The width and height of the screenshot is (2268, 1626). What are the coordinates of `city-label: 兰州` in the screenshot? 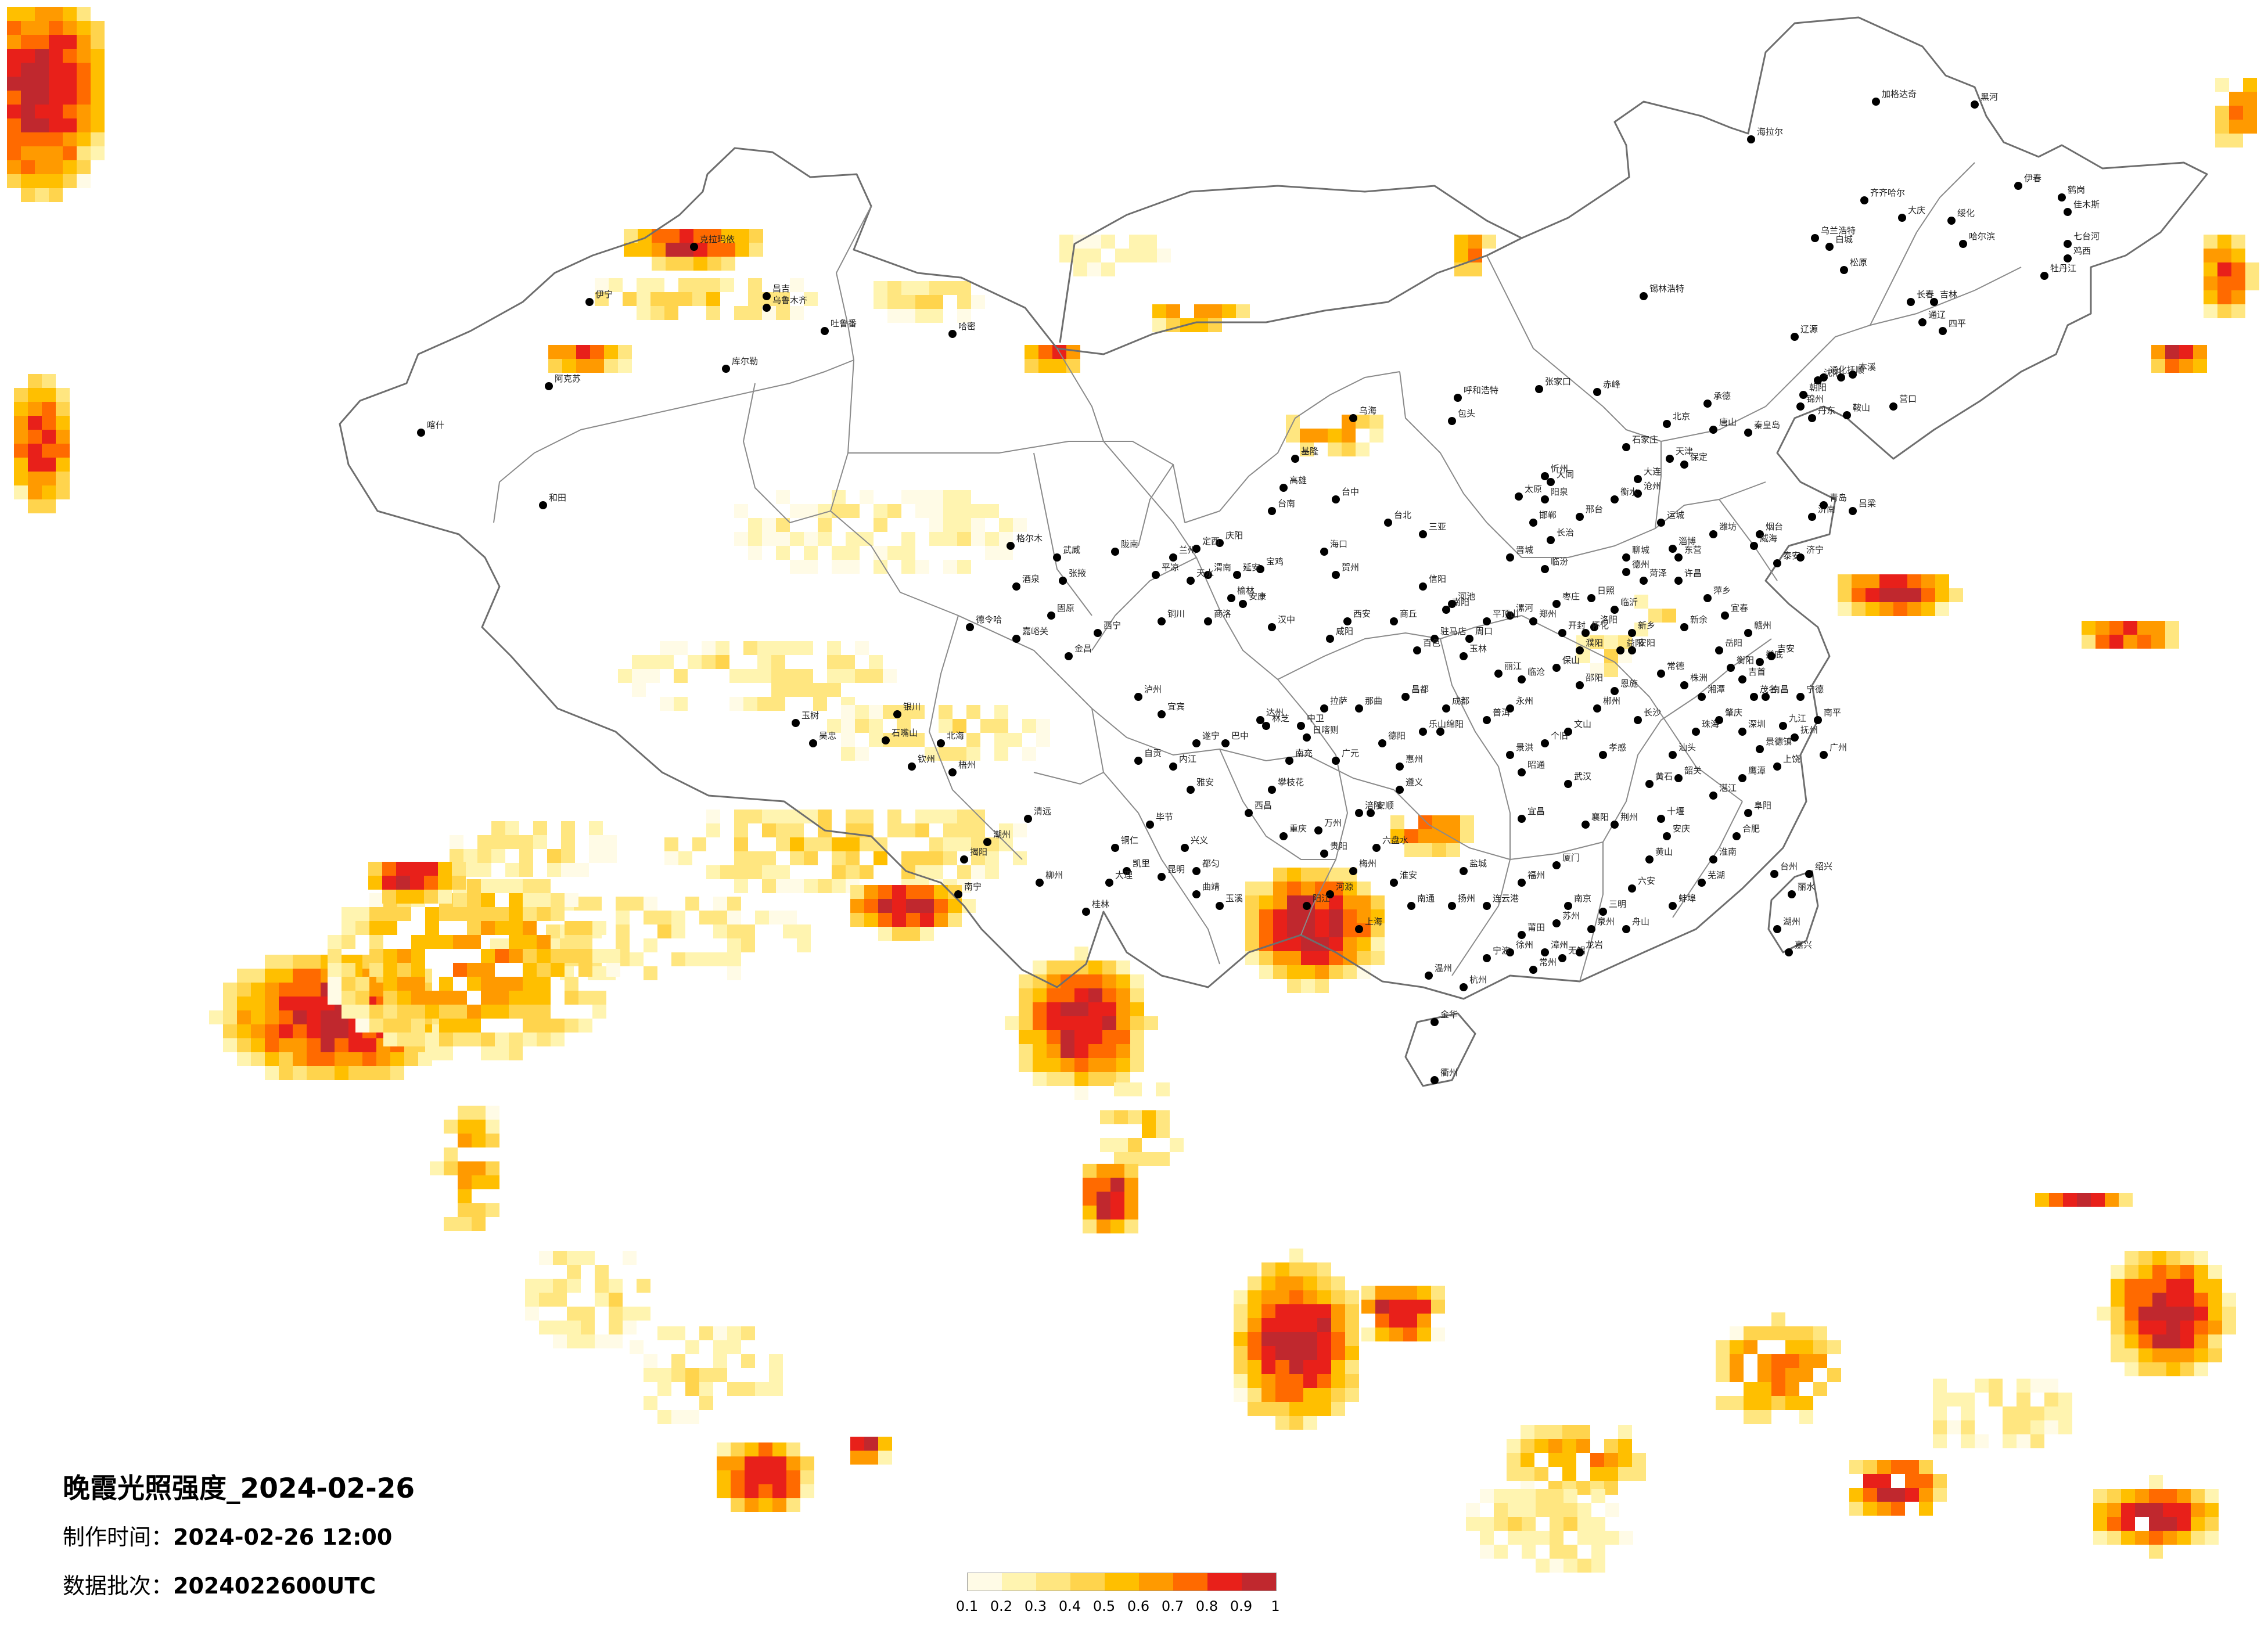 It's located at (1187, 550).